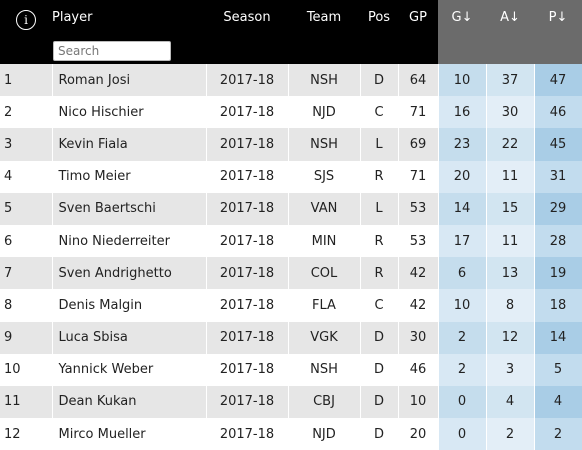 Image resolution: width=582 pixels, height=450 pixels. Describe the element at coordinates (558, 80) in the screenshot. I see `points-cell: 47` at that location.